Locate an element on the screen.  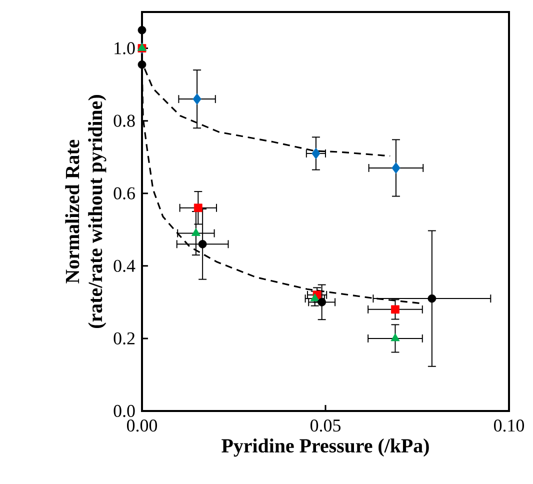
y-tick-label: 0.2 is located at coordinates (124, 338).